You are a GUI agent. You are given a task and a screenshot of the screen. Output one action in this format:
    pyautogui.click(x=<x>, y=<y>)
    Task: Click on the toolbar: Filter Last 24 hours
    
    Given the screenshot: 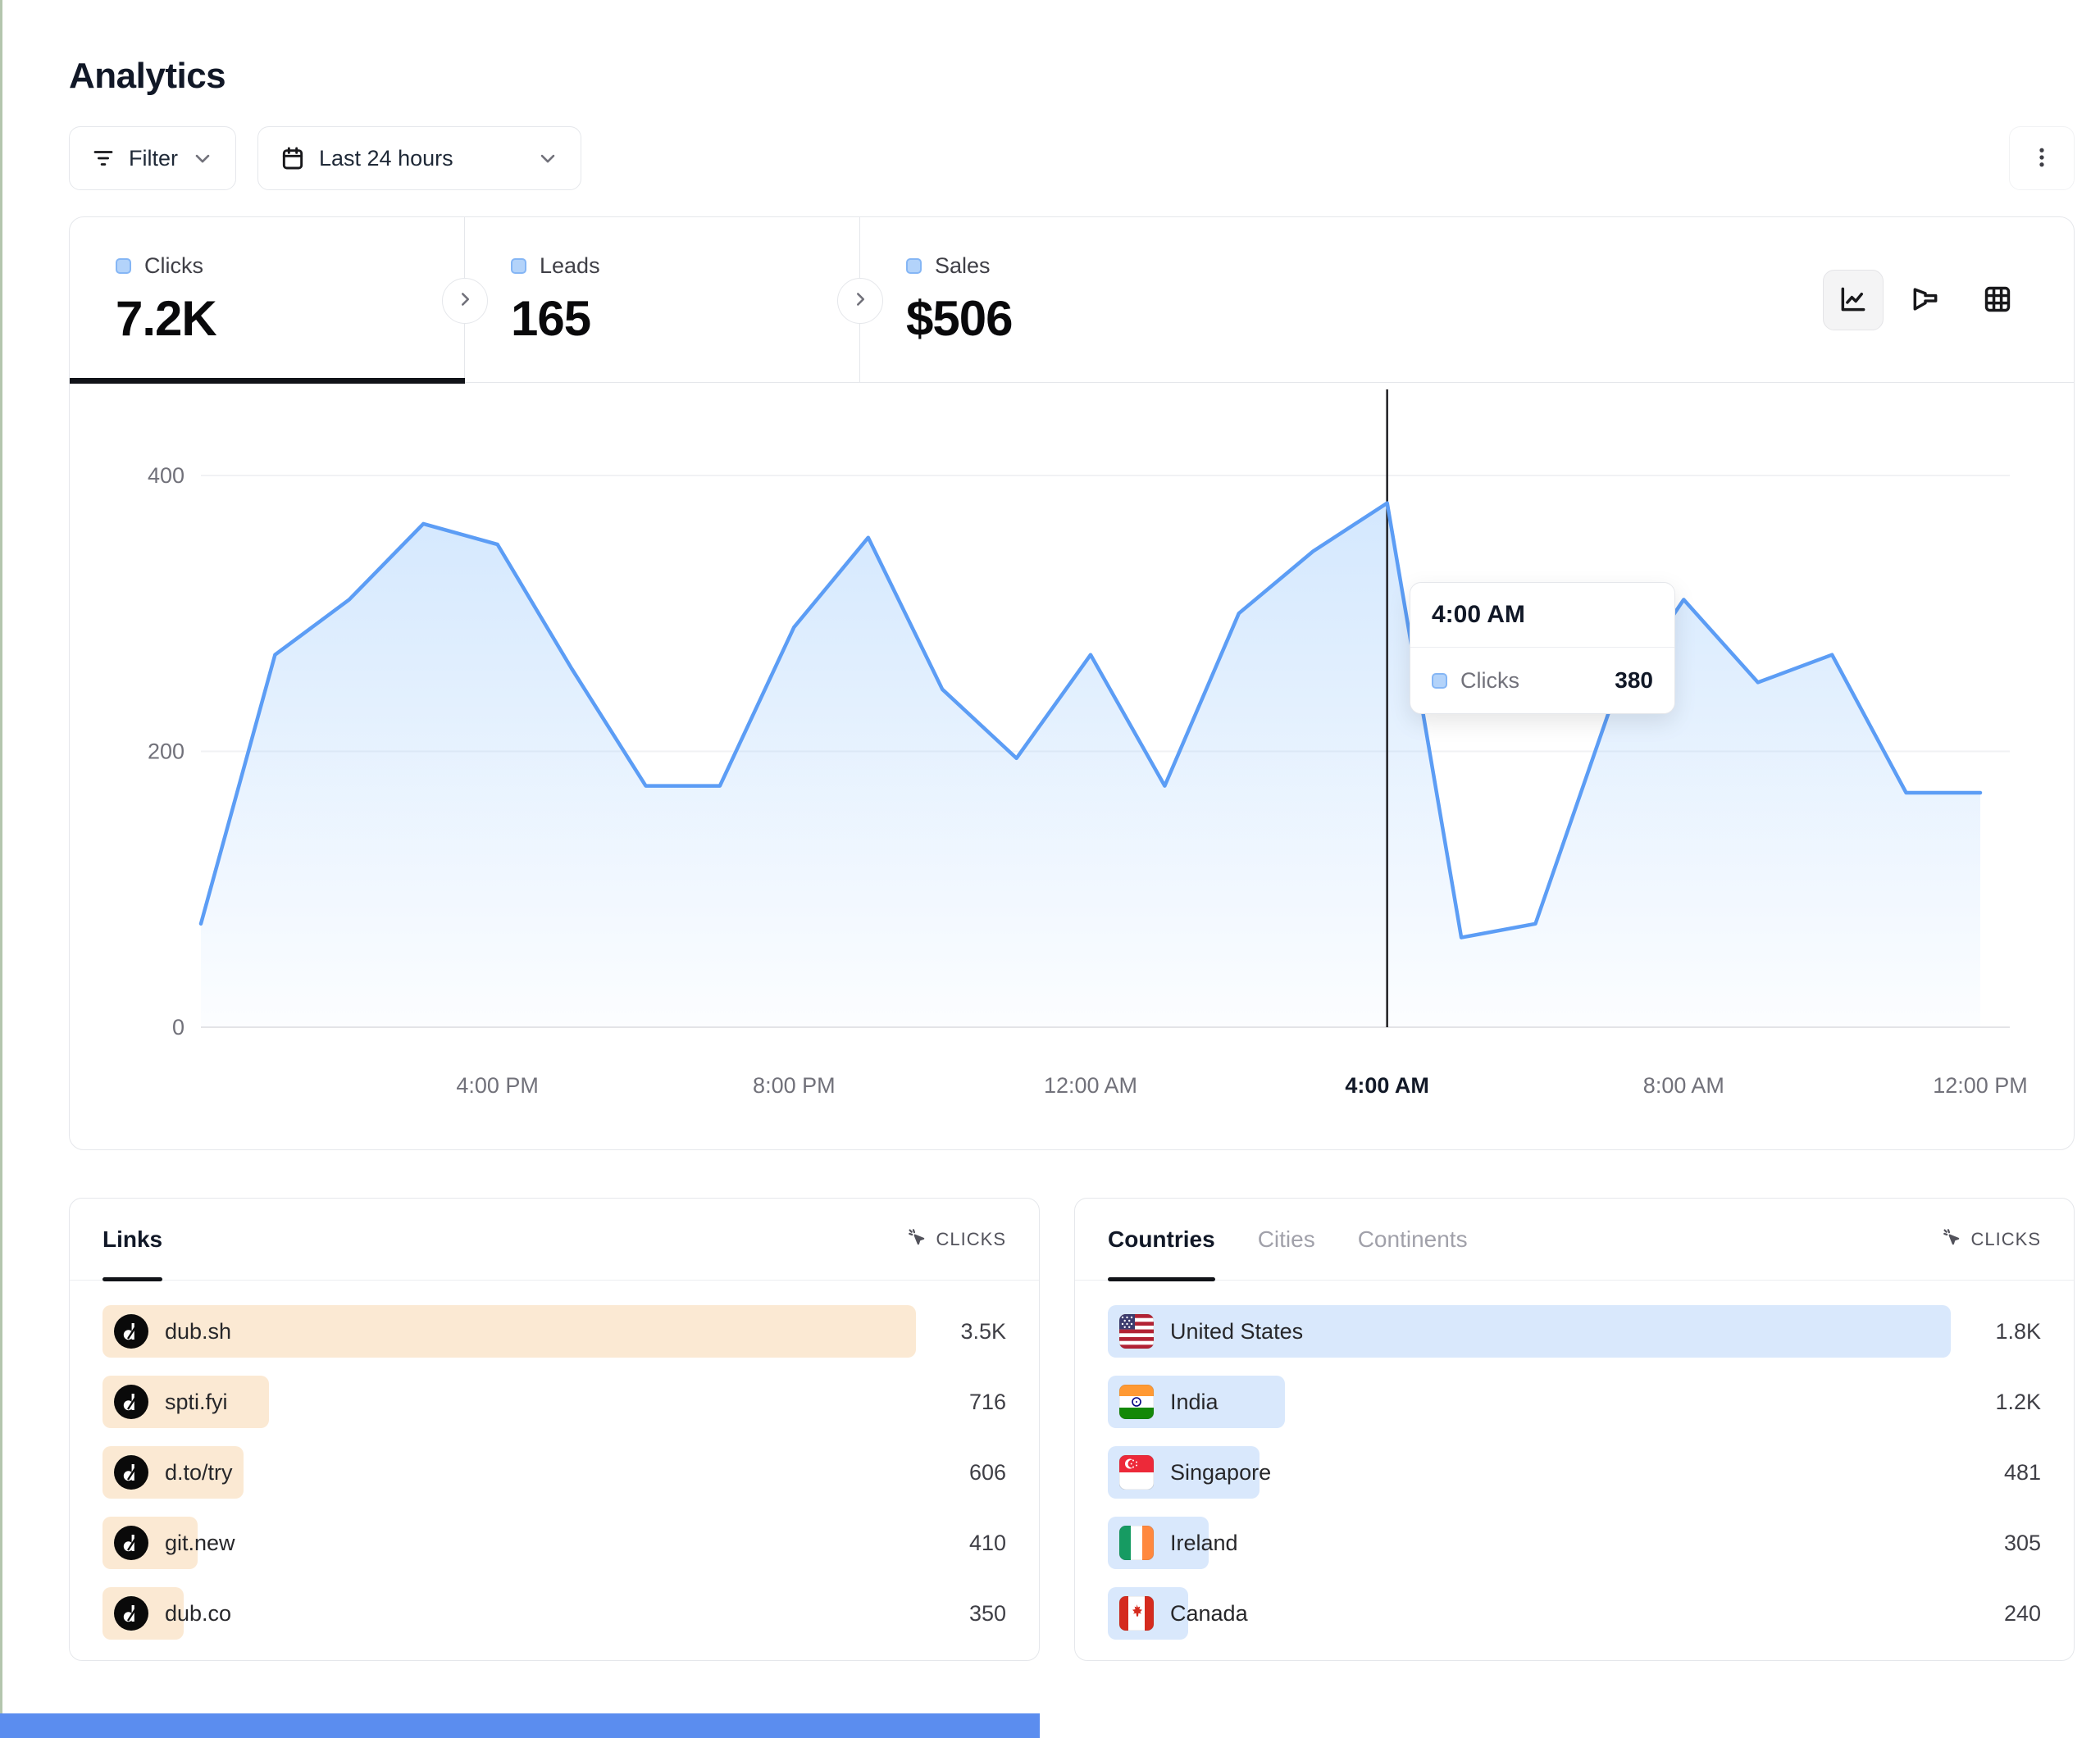 What is the action you would take?
    pyautogui.click(x=1072, y=158)
    